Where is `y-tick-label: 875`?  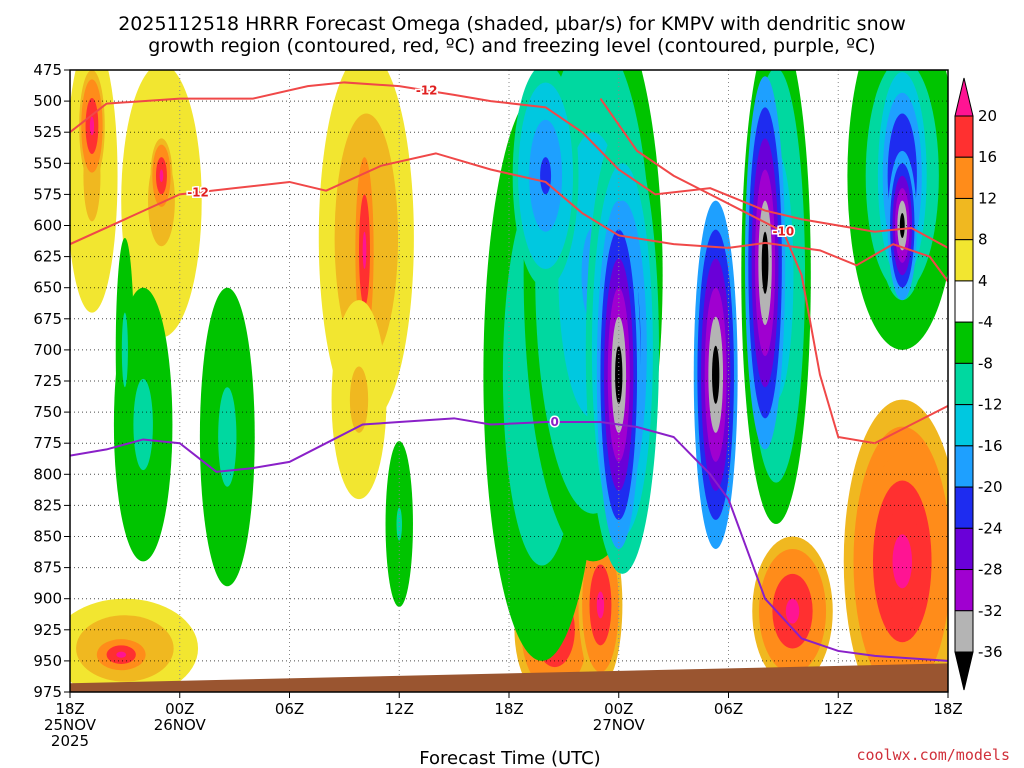
y-tick-label: 875 is located at coordinates (47, 568).